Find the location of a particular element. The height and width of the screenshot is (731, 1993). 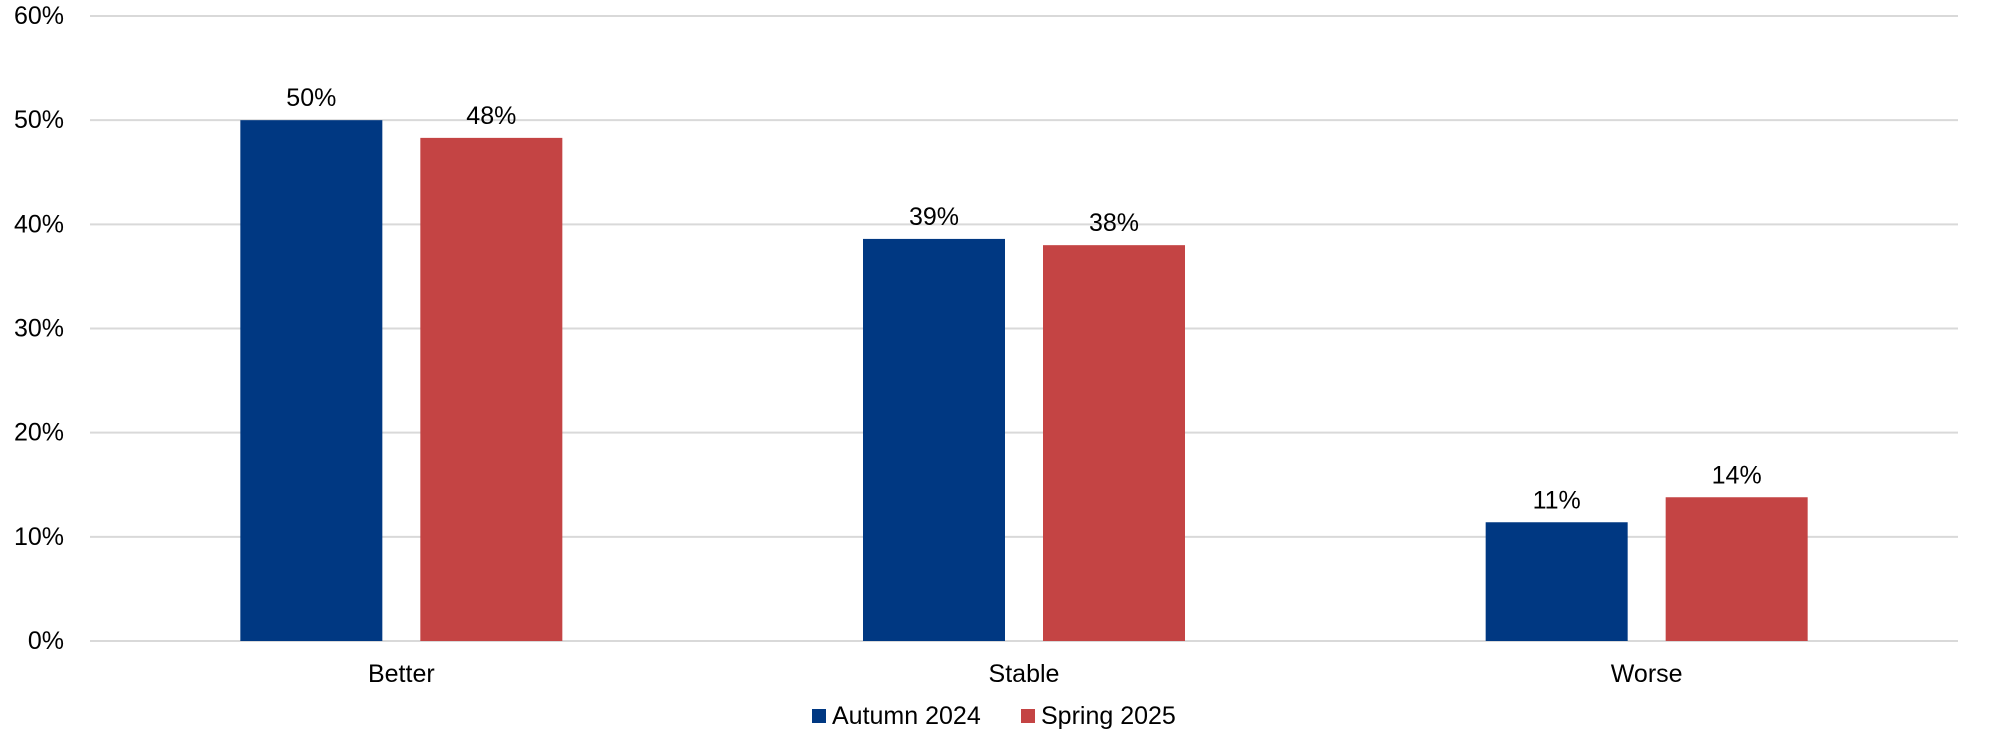

data-label: 48% is located at coordinates (491, 116).